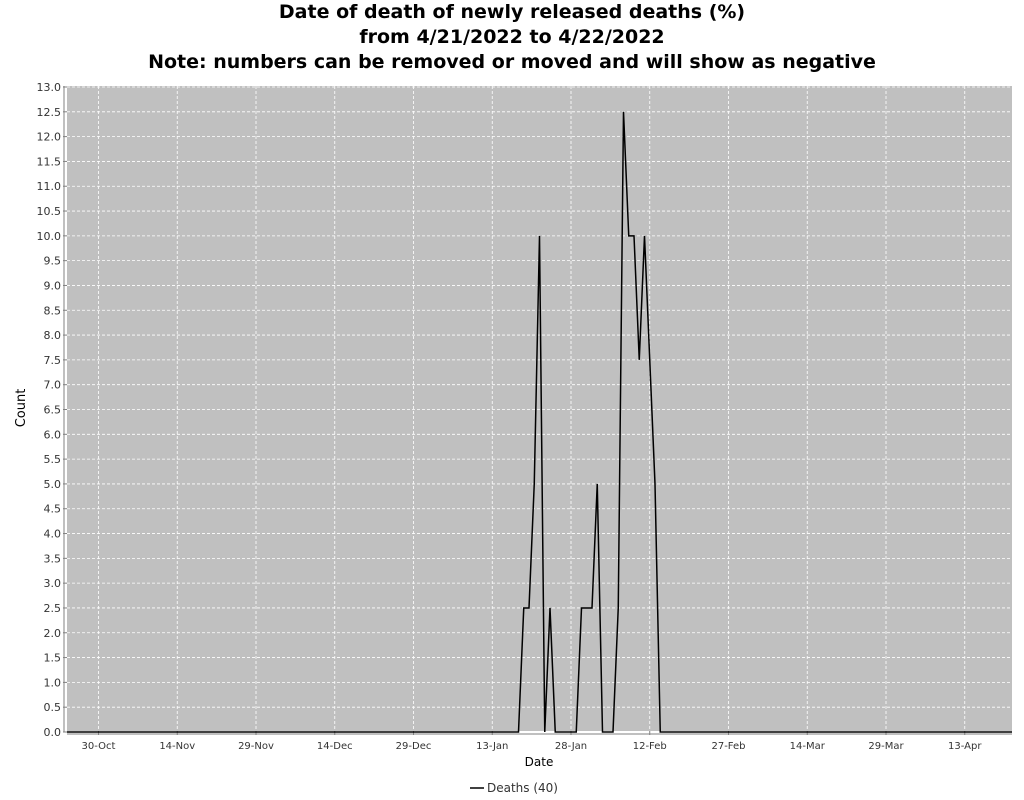  What do you see at coordinates (965, 746) in the screenshot?
I see `x-tick-label: 13-Apr` at bounding box center [965, 746].